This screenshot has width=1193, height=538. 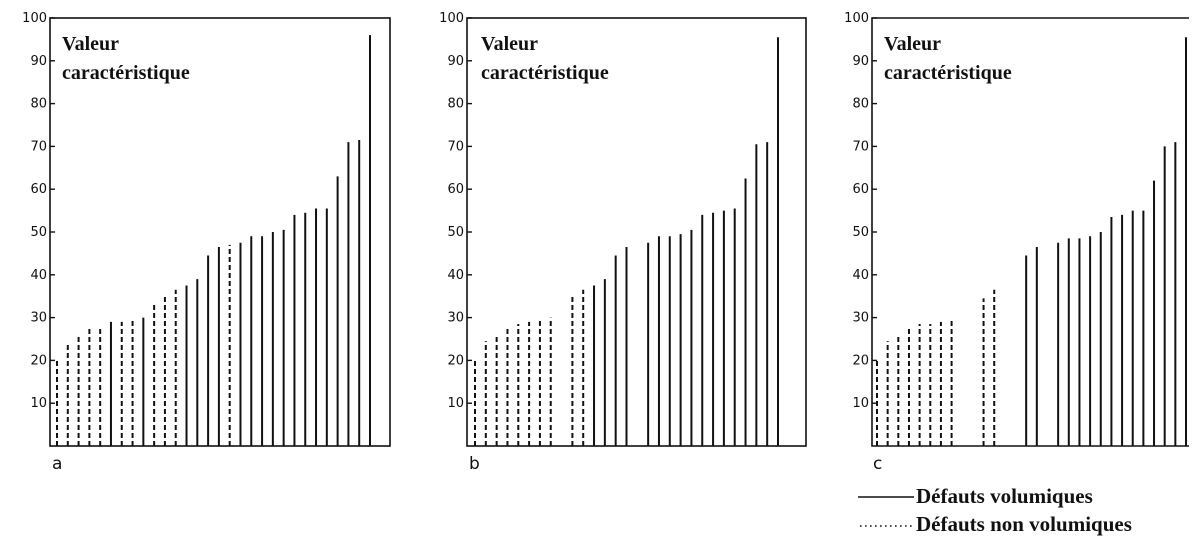 I want to click on ytick-label-c-10: 10, so click(x=860, y=403).